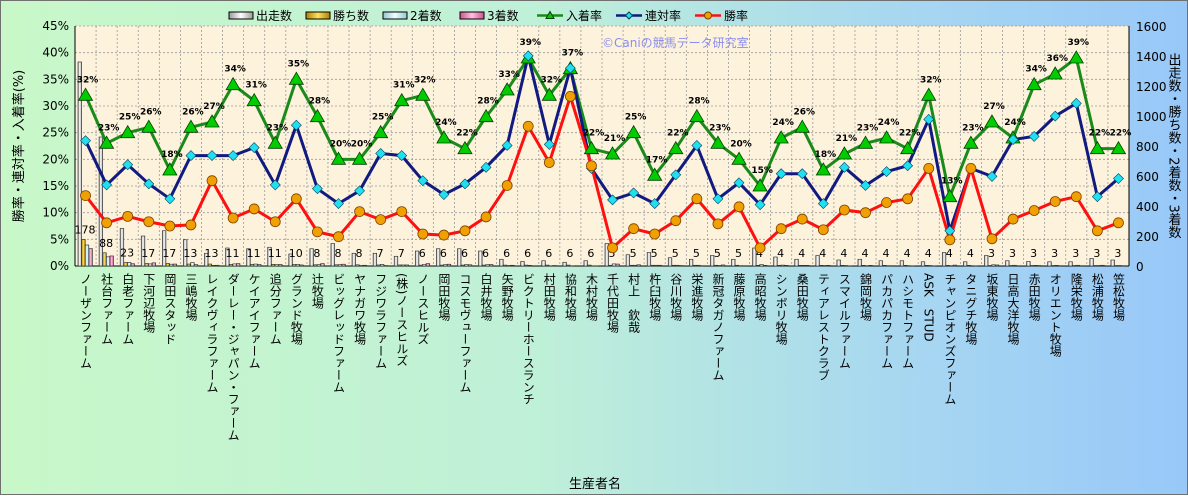  I want to click on win-count-label: 4, so click(780, 253).